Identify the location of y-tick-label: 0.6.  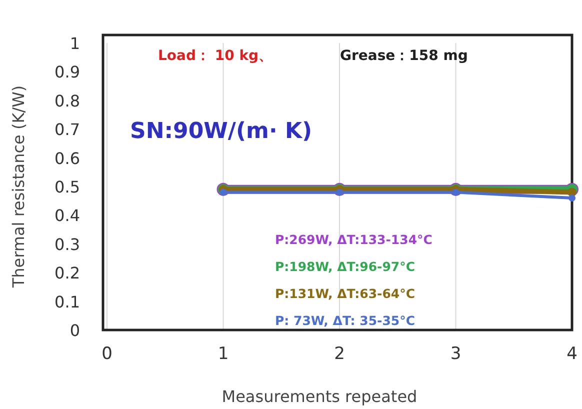
(67, 158).